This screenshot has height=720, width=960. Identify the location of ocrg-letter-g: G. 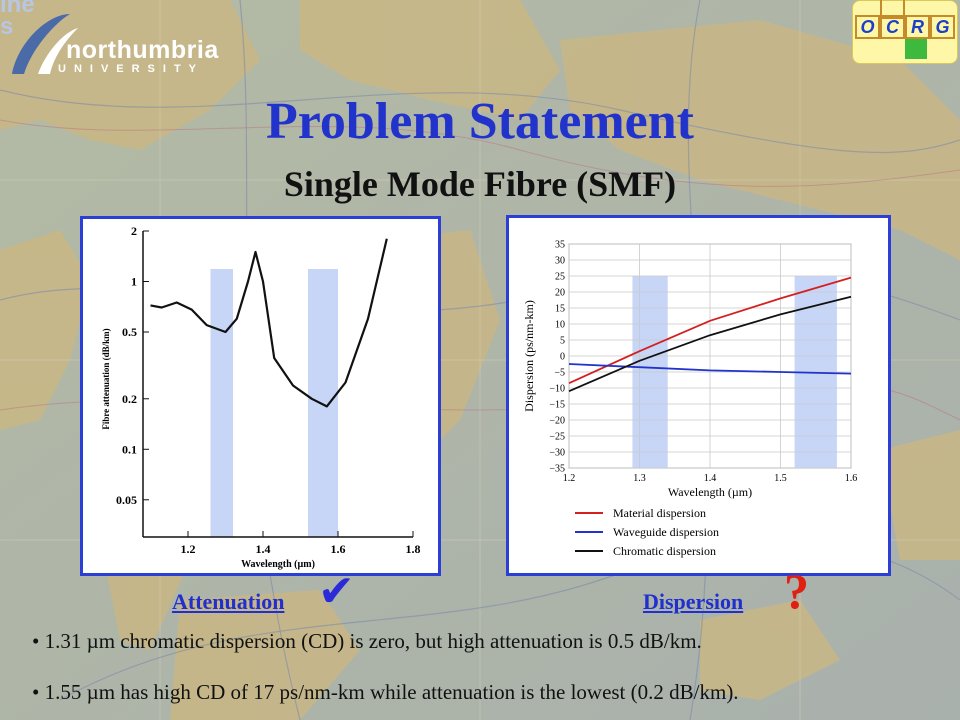
(942, 27).